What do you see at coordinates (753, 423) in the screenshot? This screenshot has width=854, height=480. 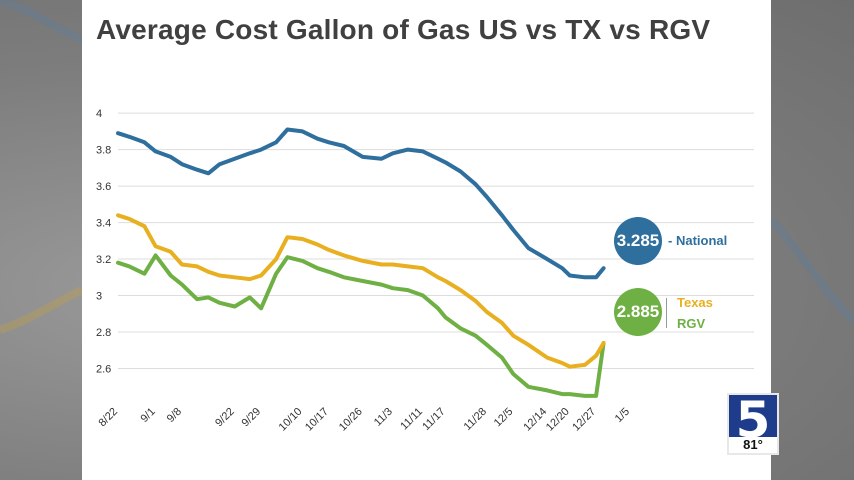 I see `channel-5-logo: 5 81°` at bounding box center [753, 423].